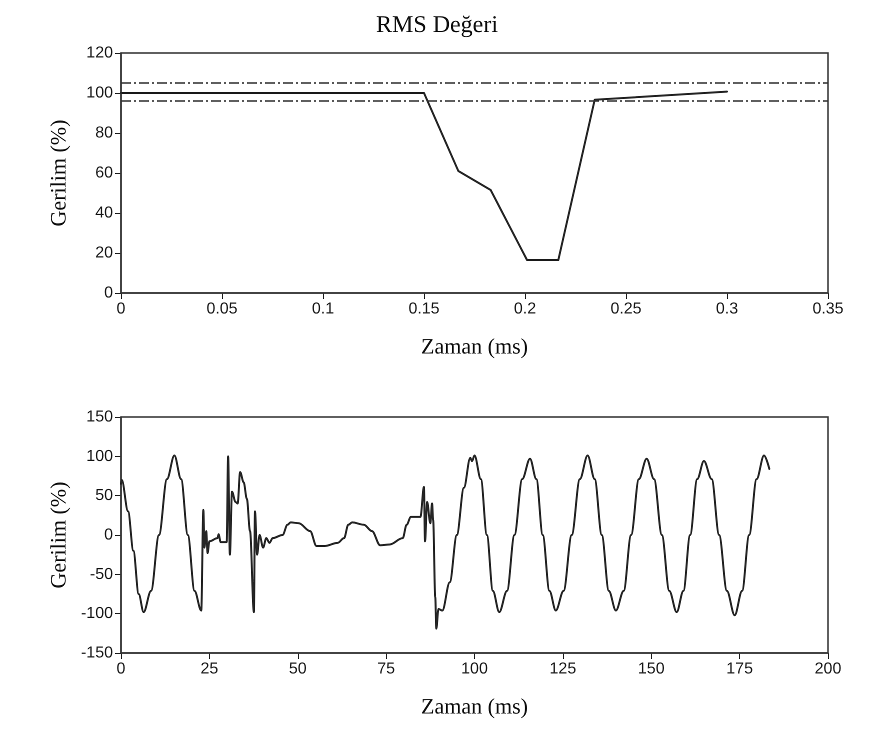 This screenshot has width=874, height=743. What do you see at coordinates (100, 53) in the screenshot?
I see `y-tick-label: 120` at bounding box center [100, 53].